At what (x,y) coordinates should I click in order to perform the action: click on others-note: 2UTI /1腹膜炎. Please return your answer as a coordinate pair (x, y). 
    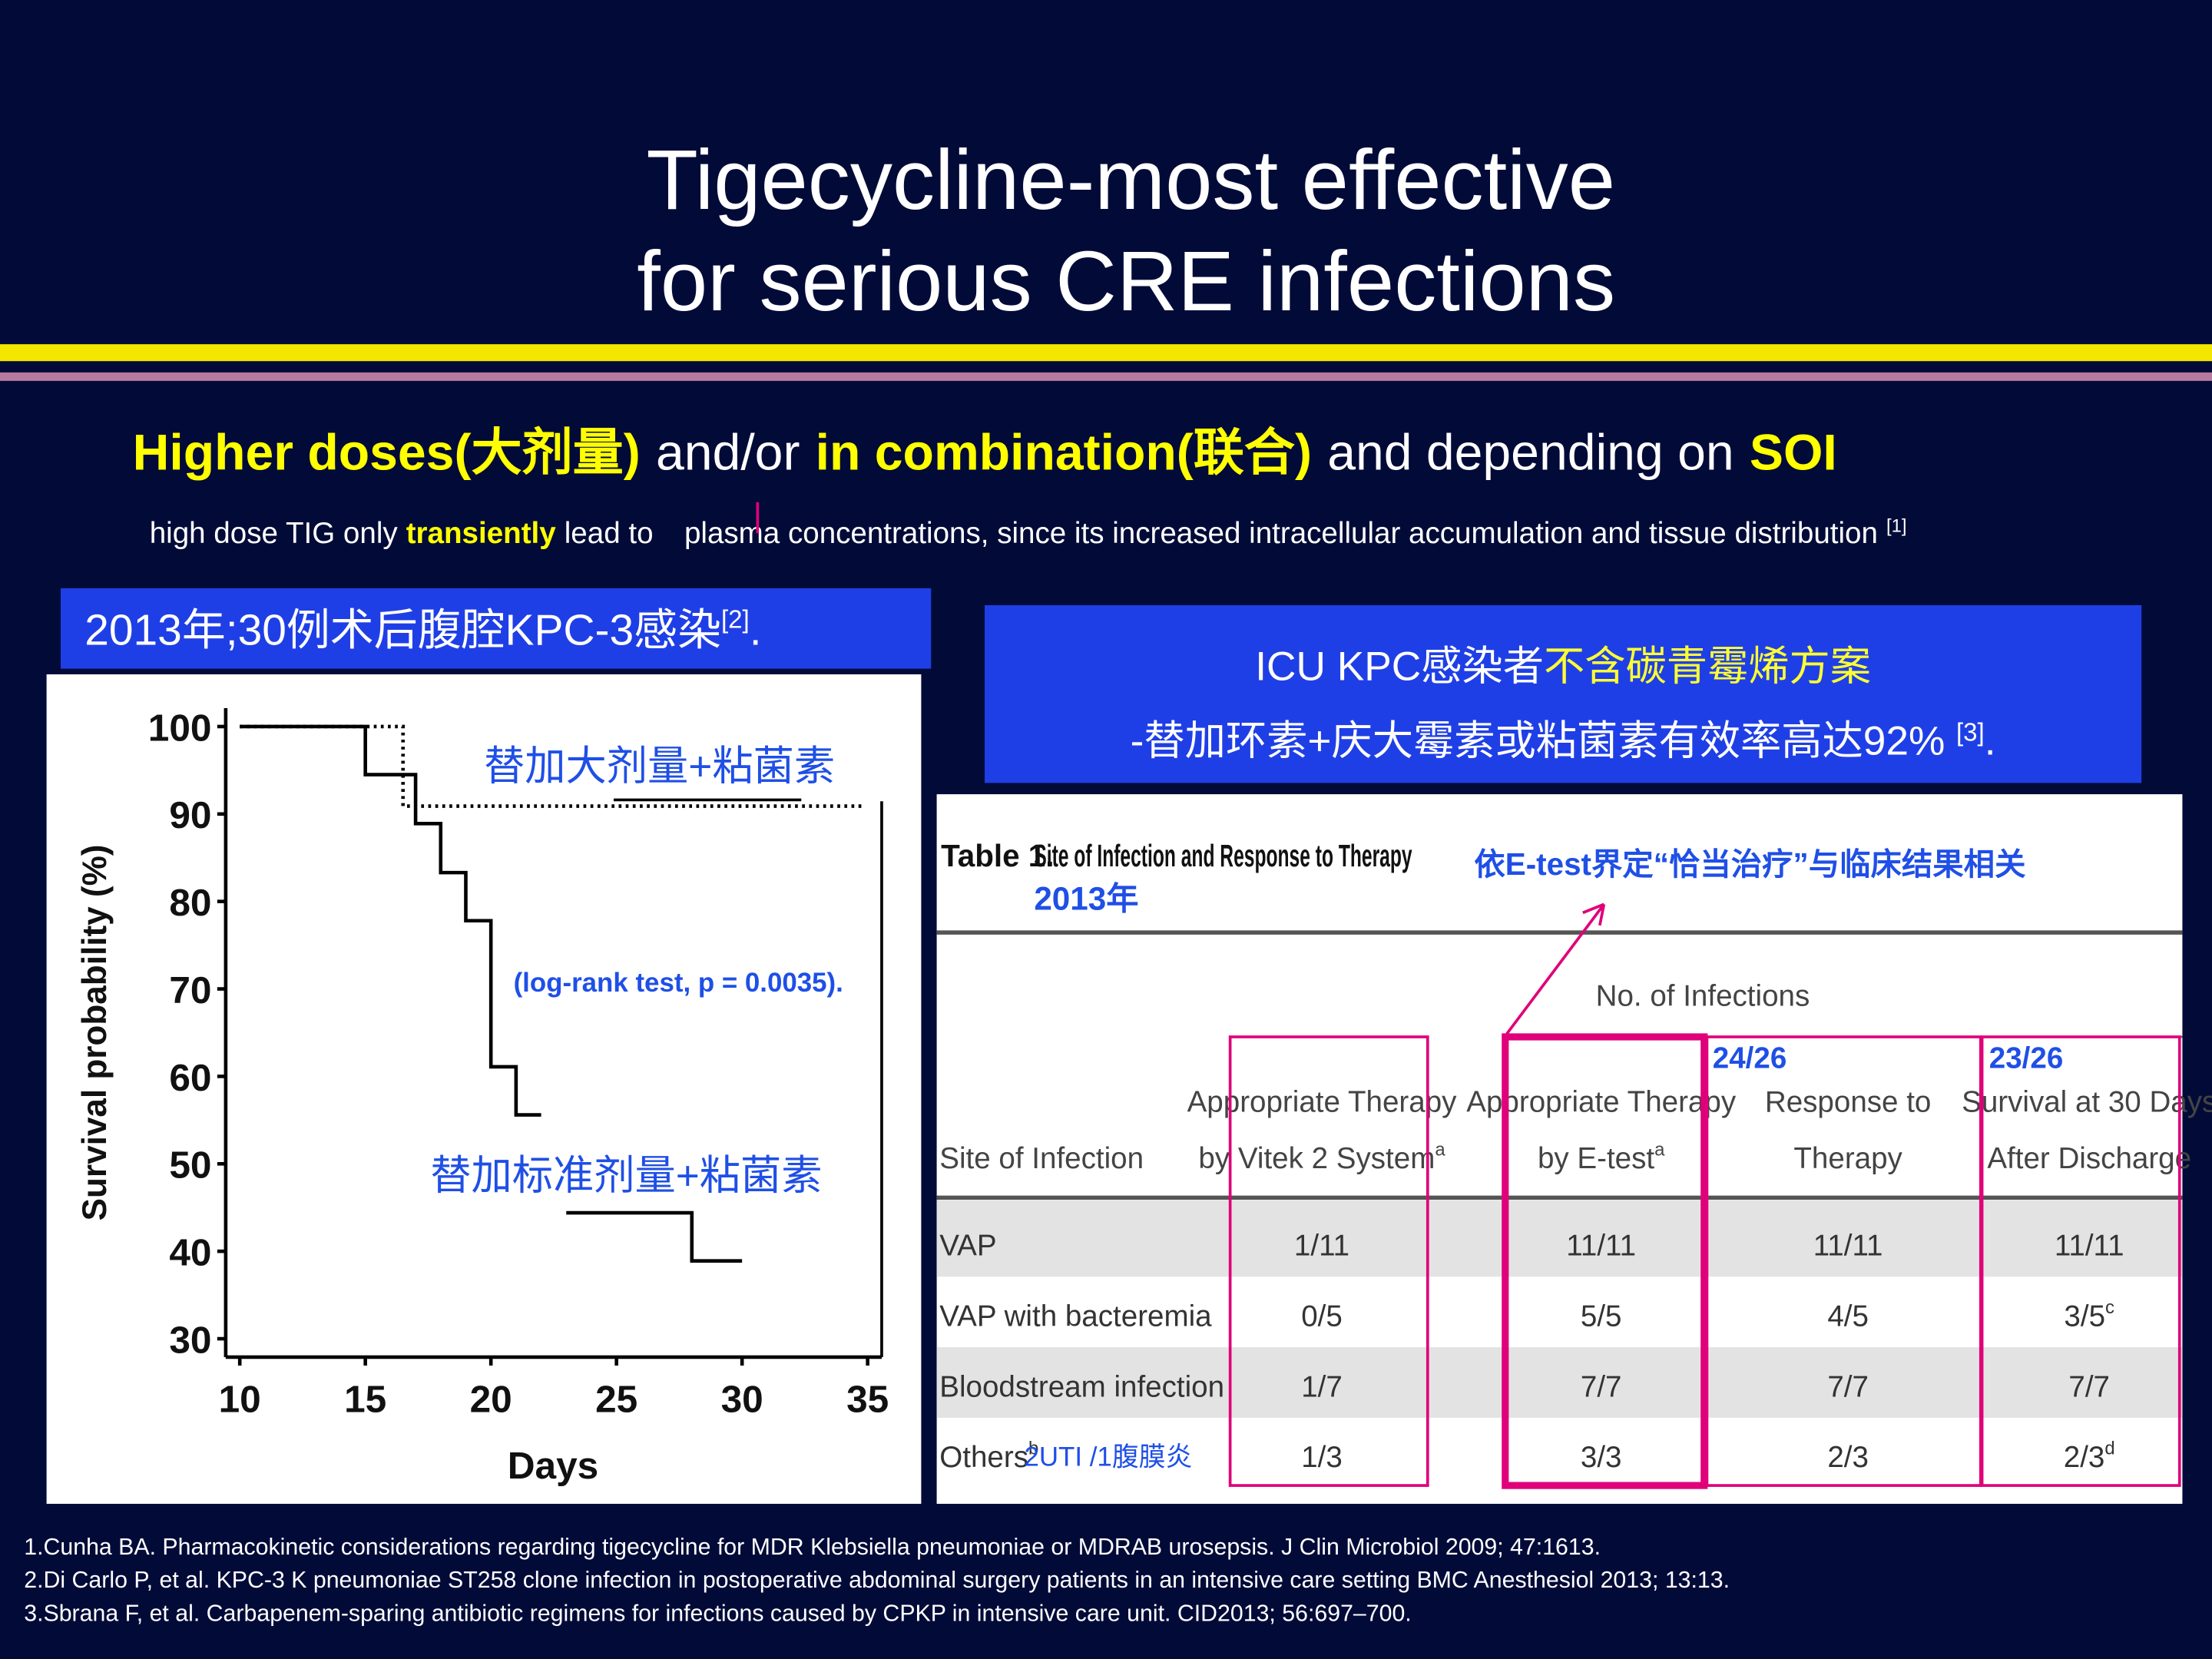
    Looking at the image, I should click on (1108, 1457).